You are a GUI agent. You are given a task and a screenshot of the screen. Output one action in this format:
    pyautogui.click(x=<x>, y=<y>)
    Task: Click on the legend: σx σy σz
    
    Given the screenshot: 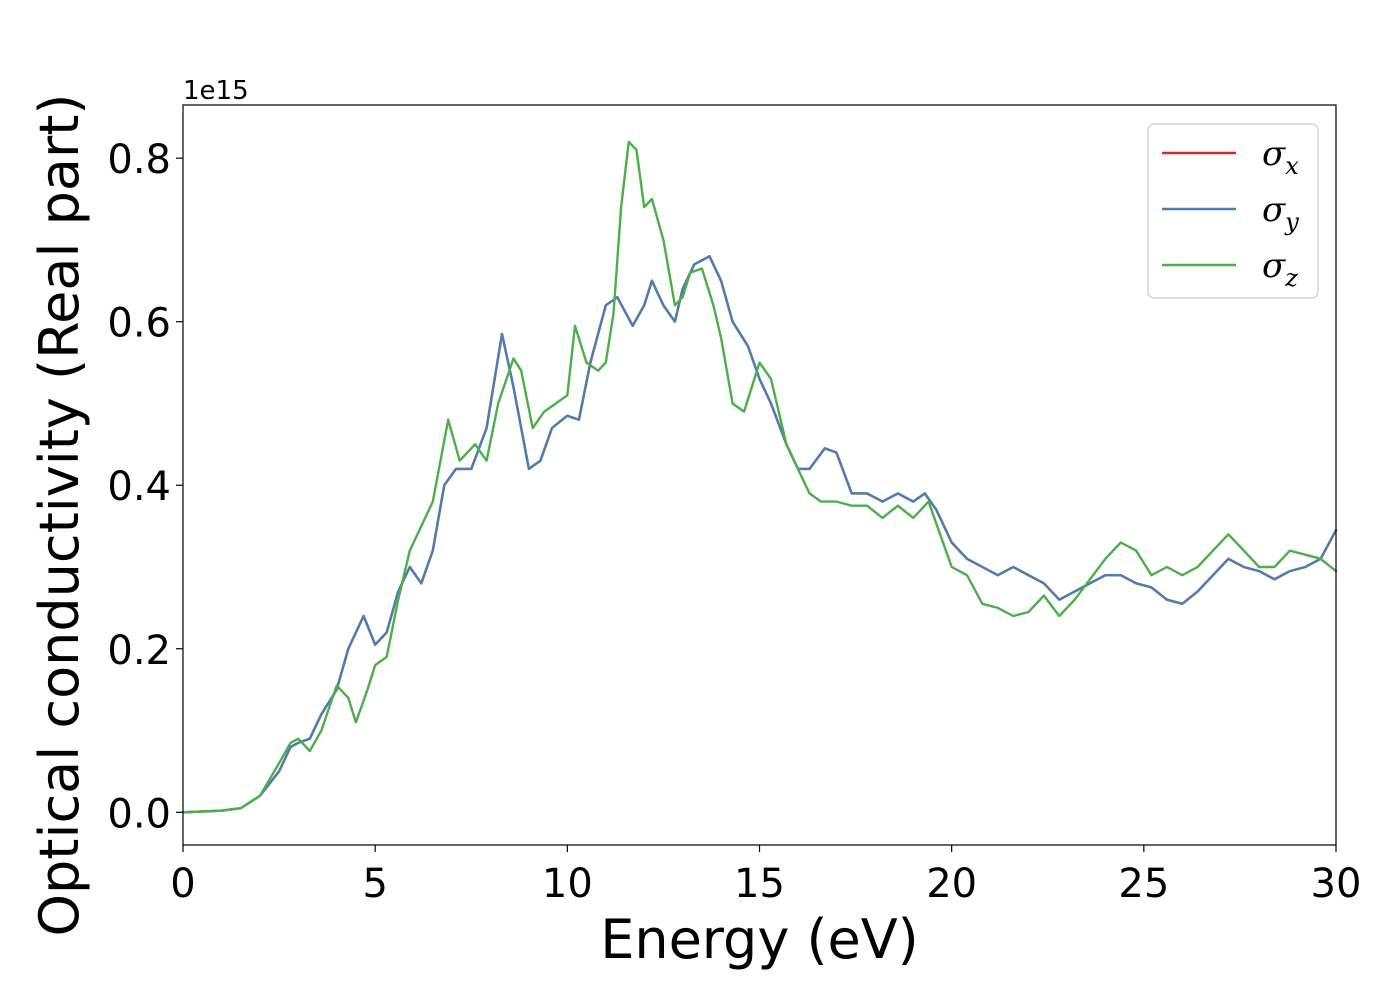 What is the action you would take?
    pyautogui.click(x=1233, y=211)
    